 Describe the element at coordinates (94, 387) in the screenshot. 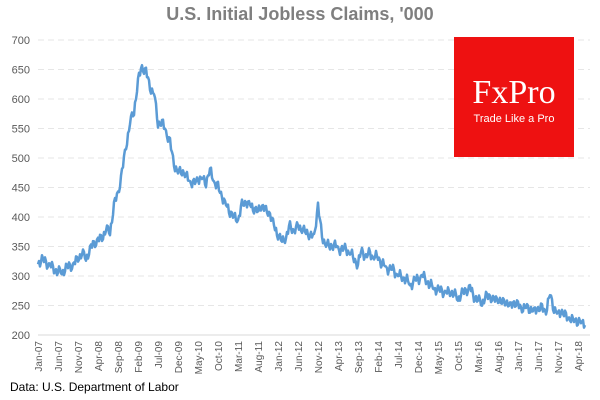

I see `data-source: Data: U.S. Department of Labor` at that location.